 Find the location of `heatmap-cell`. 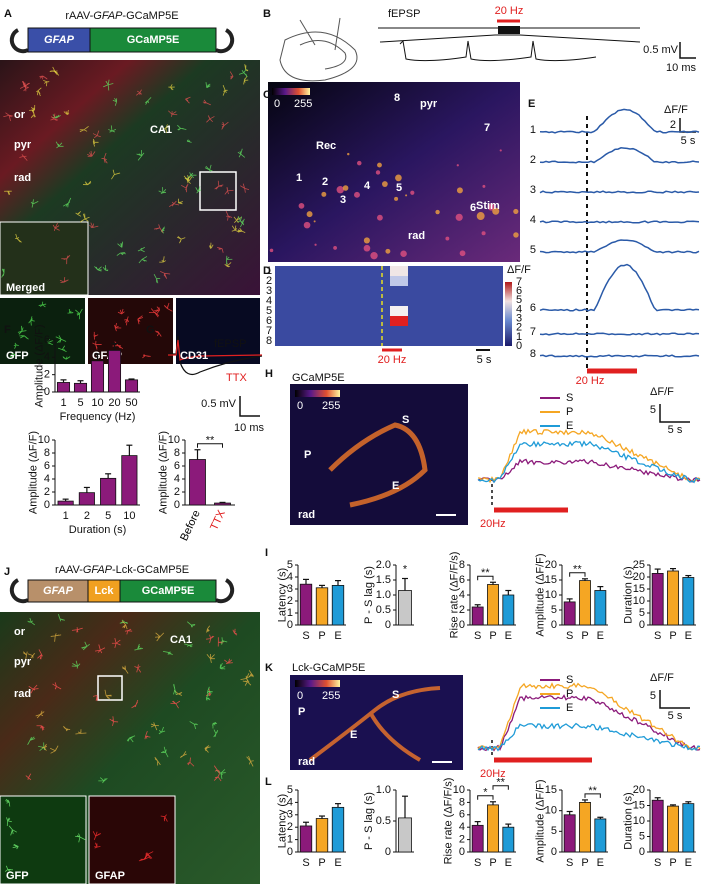

heatmap-cell is located at coordinates (399, 321).